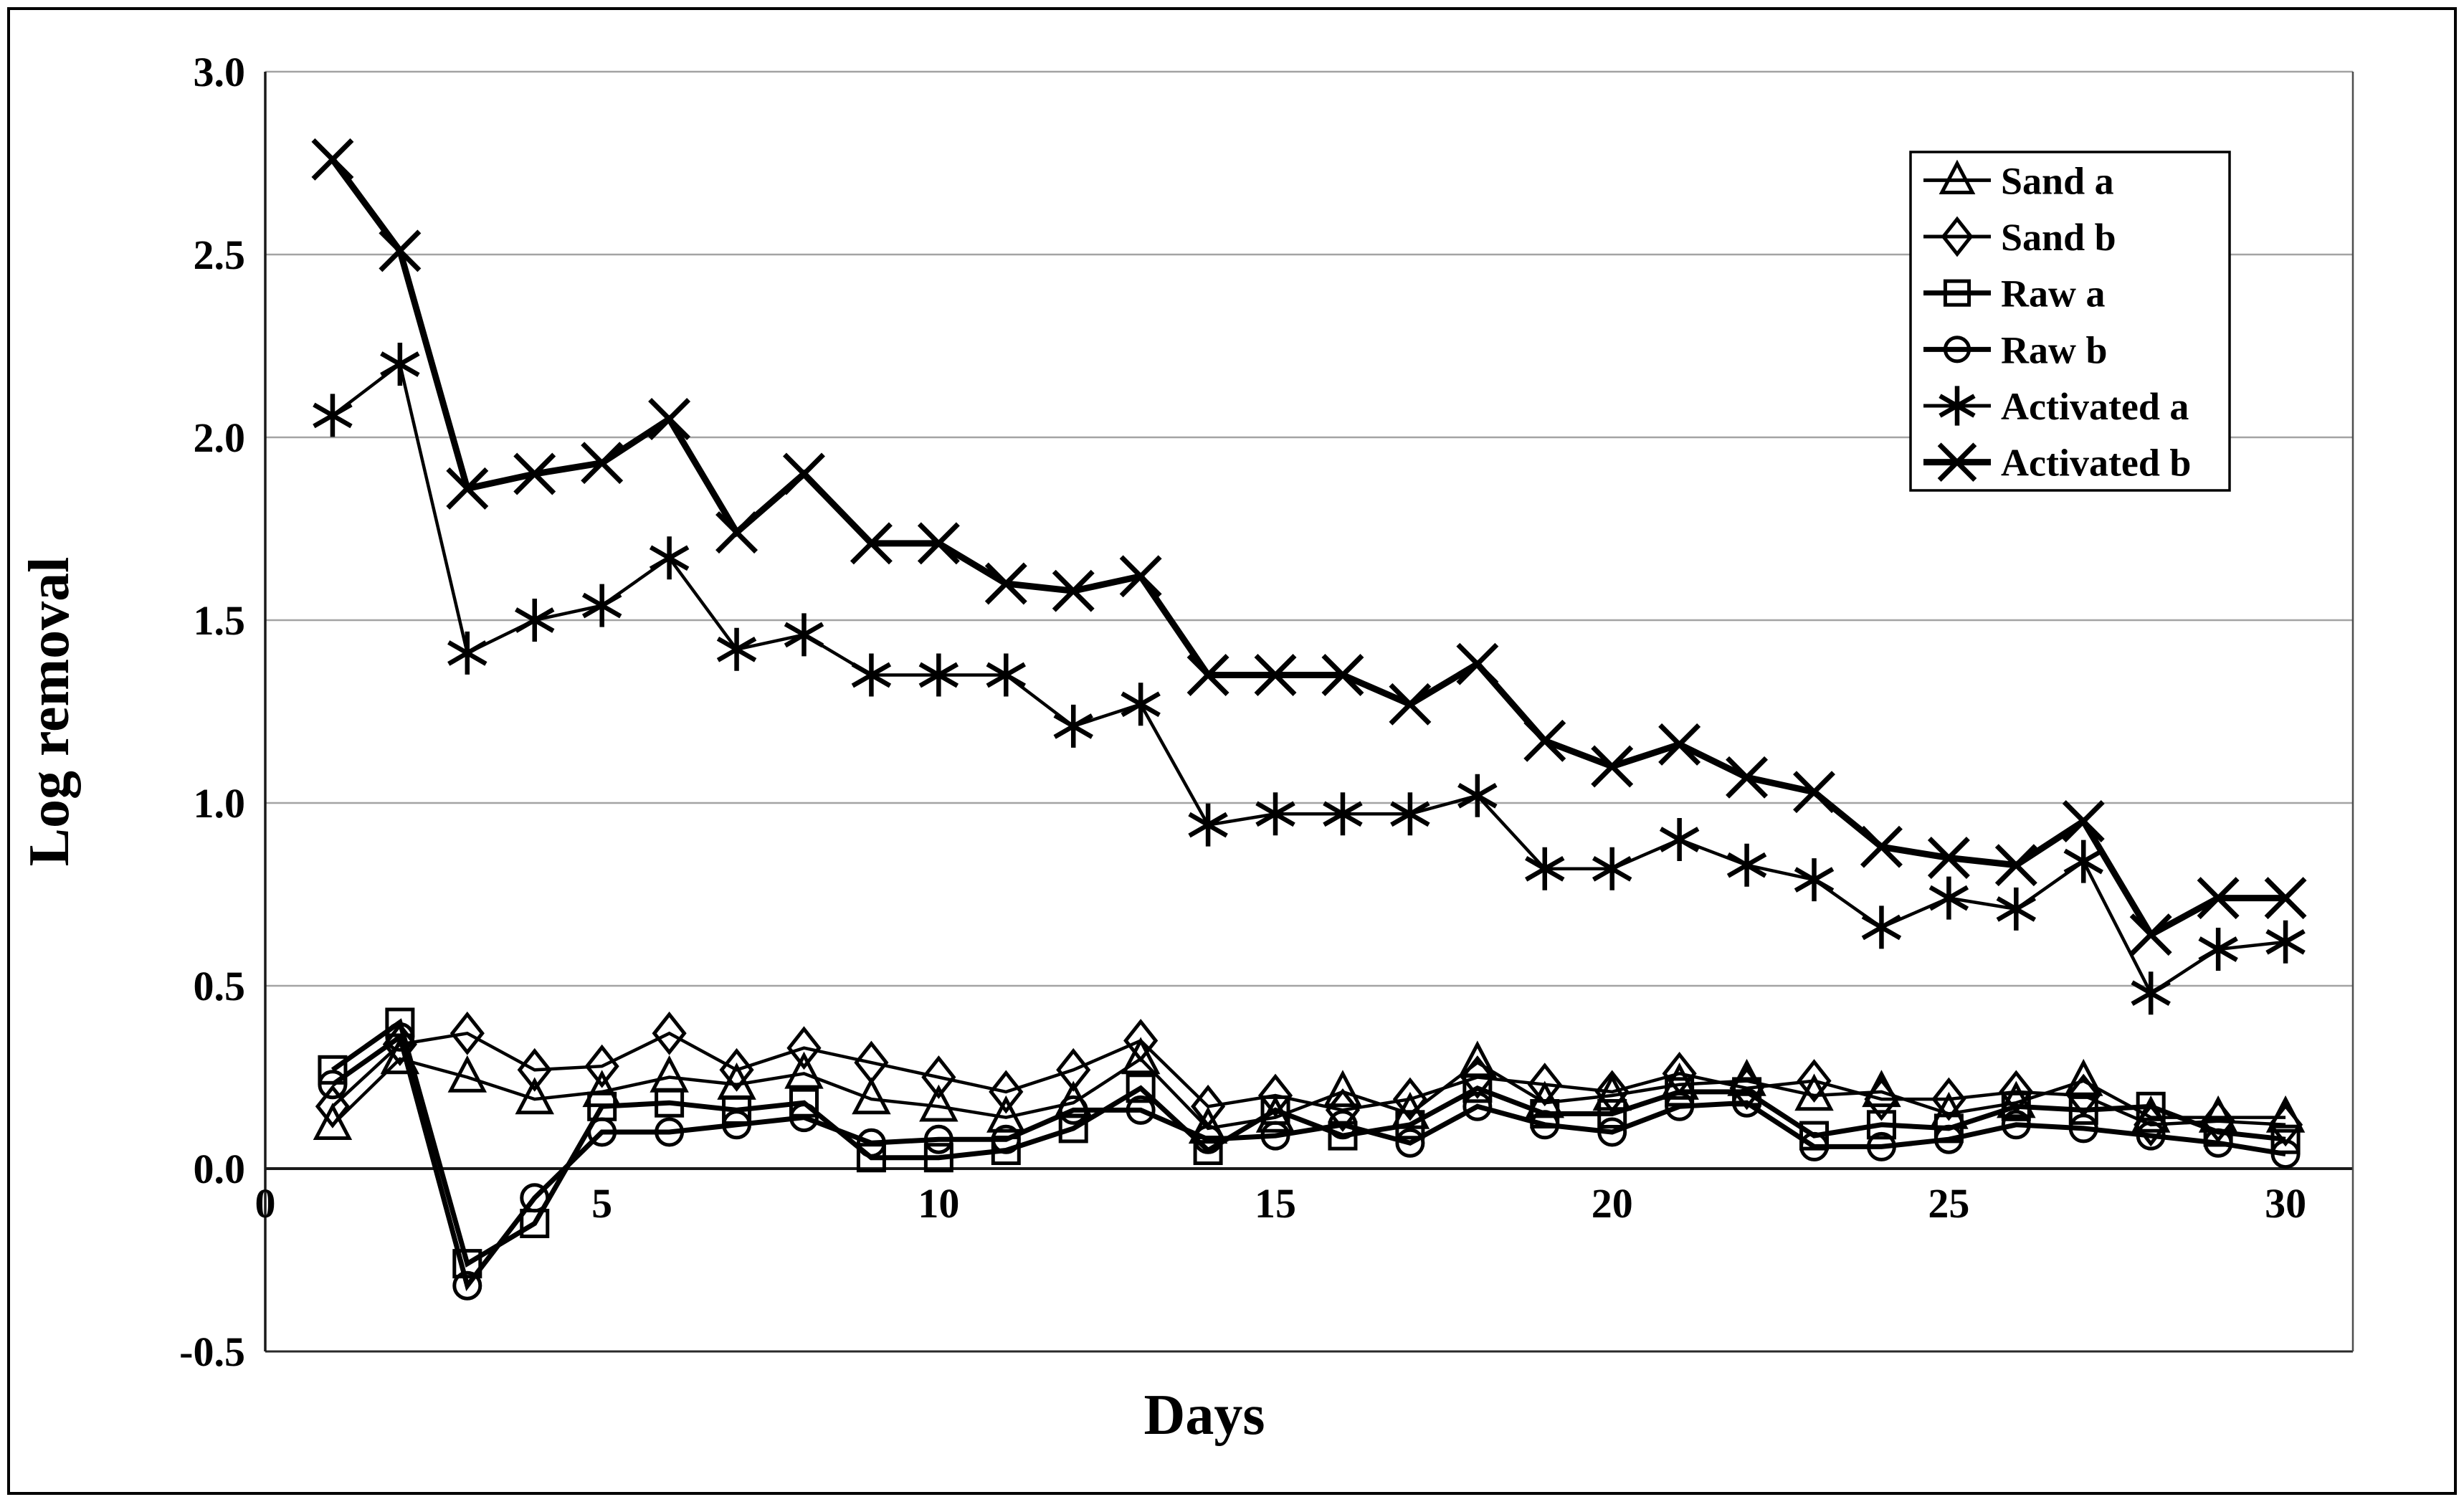 This screenshot has width=2464, height=1502. I want to click on x-axis-tick-labels: 0 5 10 15 20 25 30, so click(1281, 1203).